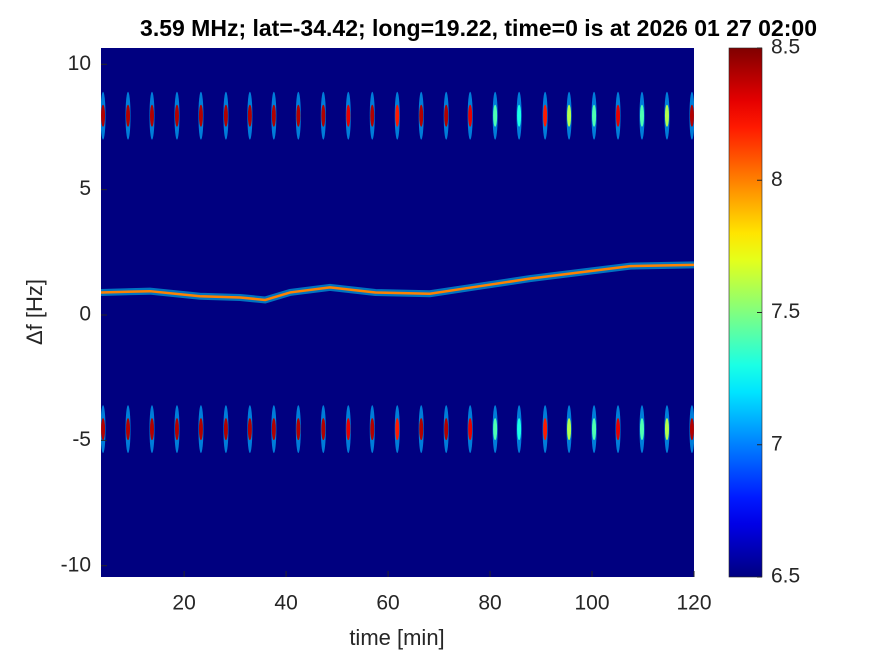 The width and height of the screenshot is (875, 656). I want to click on trace, so click(397, 282).